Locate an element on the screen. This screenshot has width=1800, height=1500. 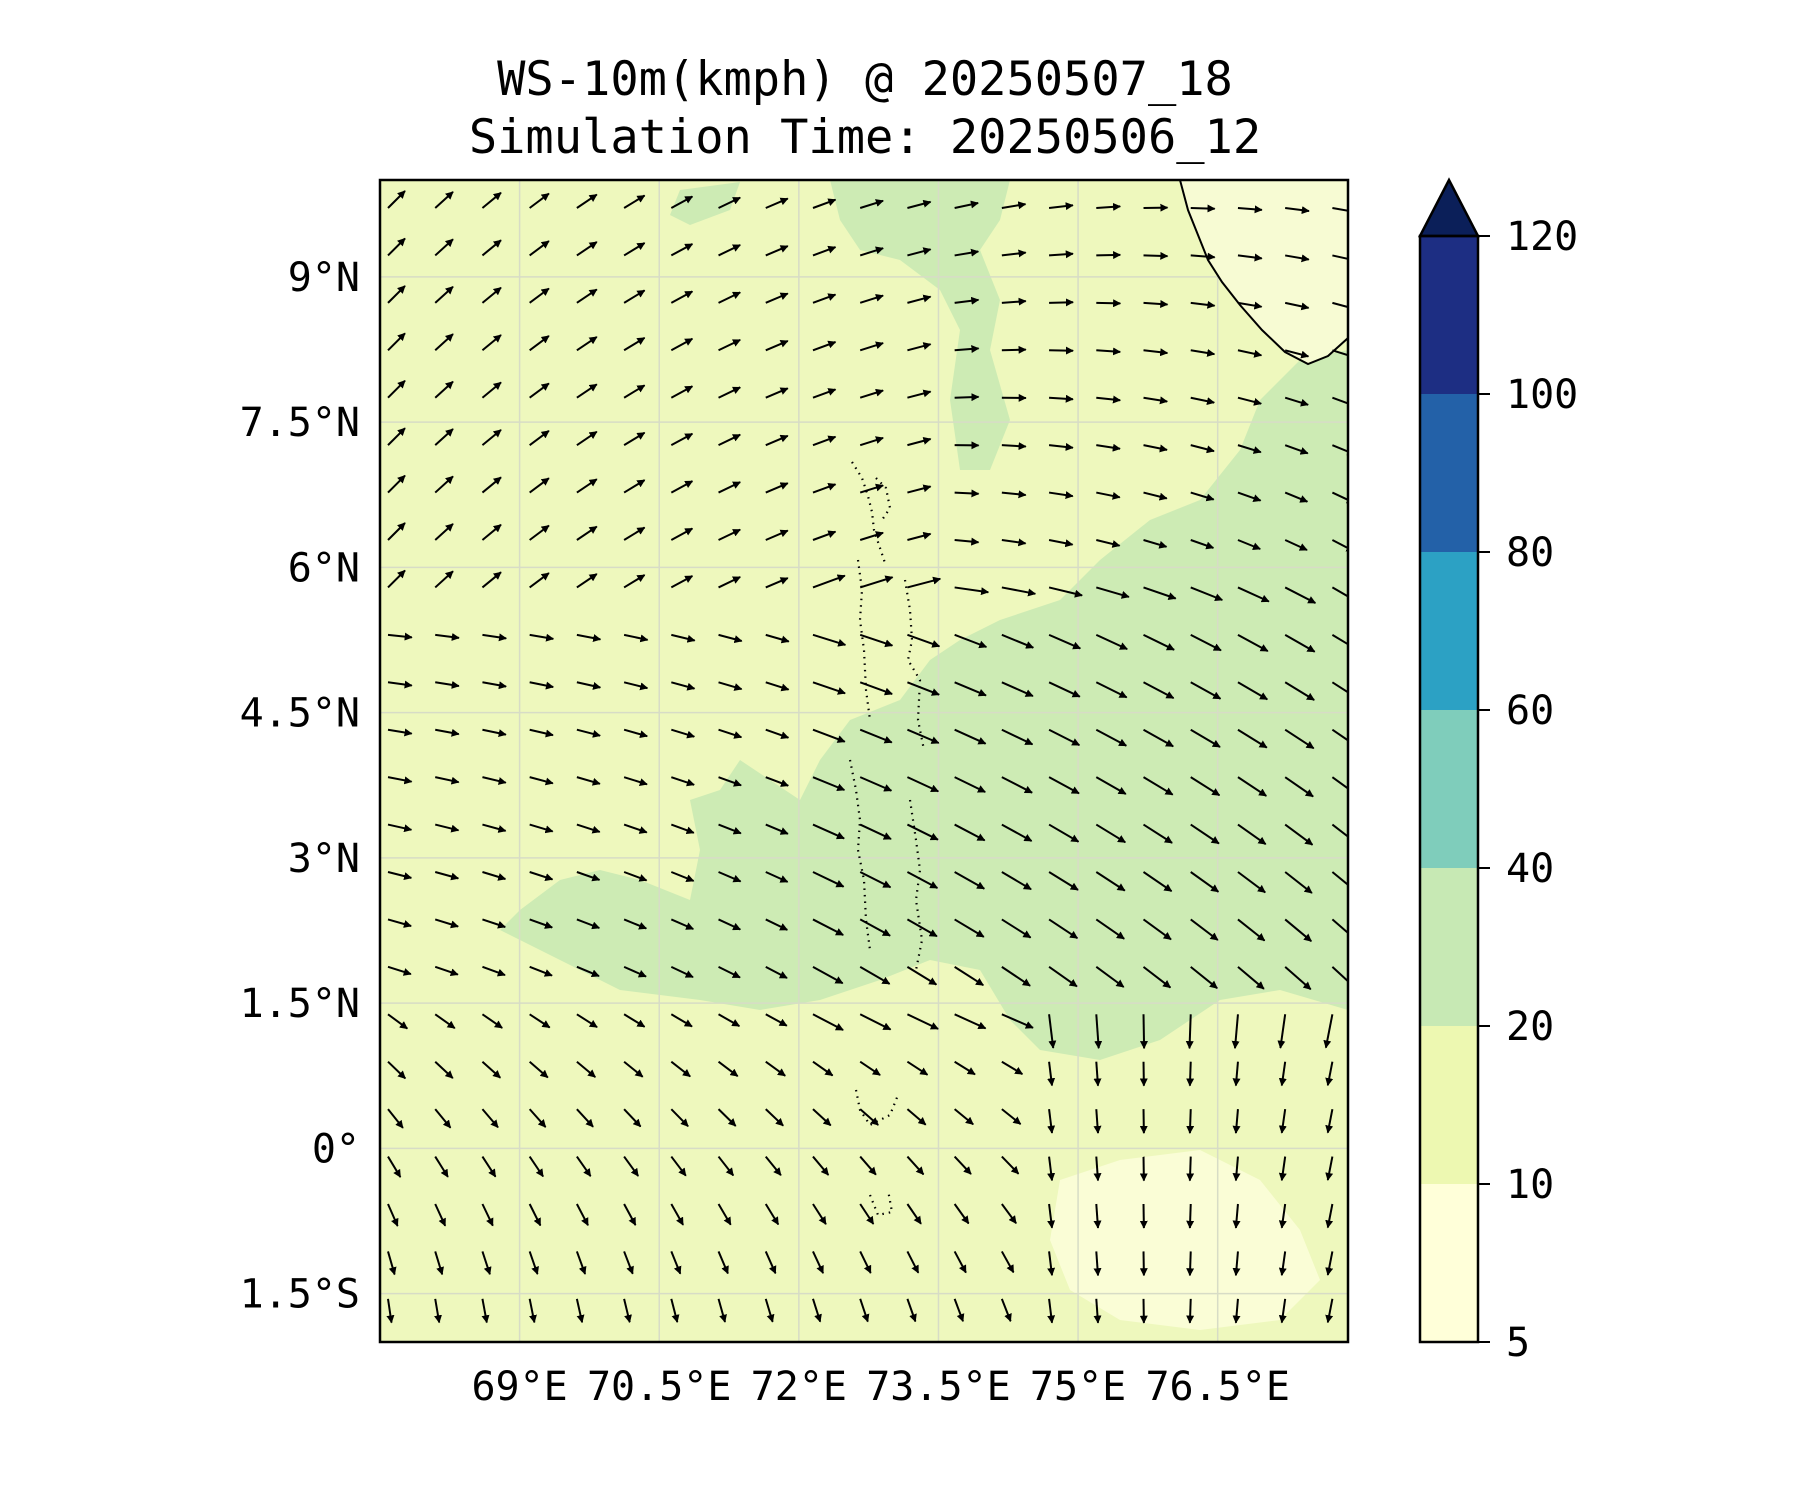
lat-tick-label: 9°N is located at coordinates (324, 278).